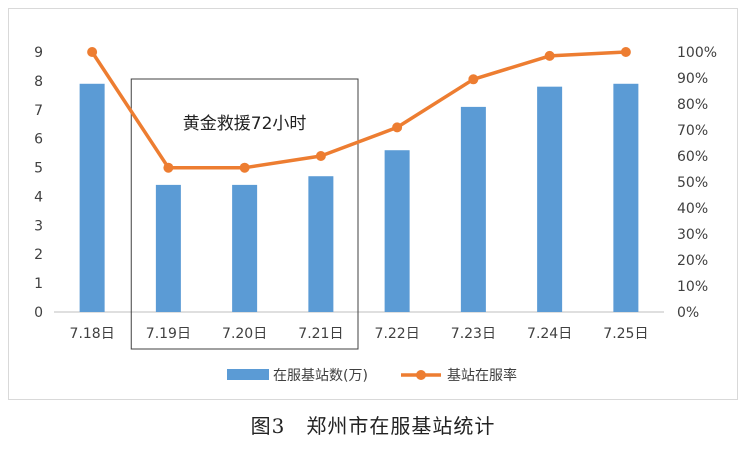 This screenshot has height=460, width=746. What do you see at coordinates (92, 334) in the screenshot?
I see `x-tick-label: 7.18日` at bounding box center [92, 334].